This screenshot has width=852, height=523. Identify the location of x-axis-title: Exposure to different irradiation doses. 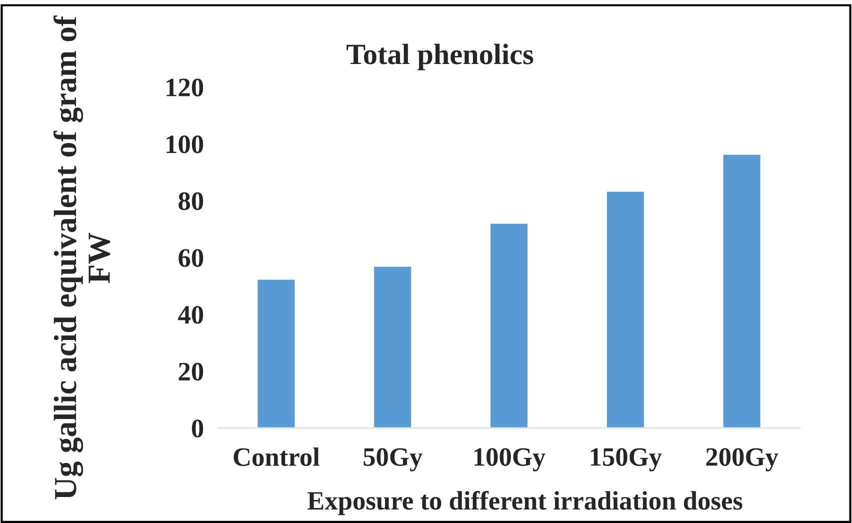
(524, 503).